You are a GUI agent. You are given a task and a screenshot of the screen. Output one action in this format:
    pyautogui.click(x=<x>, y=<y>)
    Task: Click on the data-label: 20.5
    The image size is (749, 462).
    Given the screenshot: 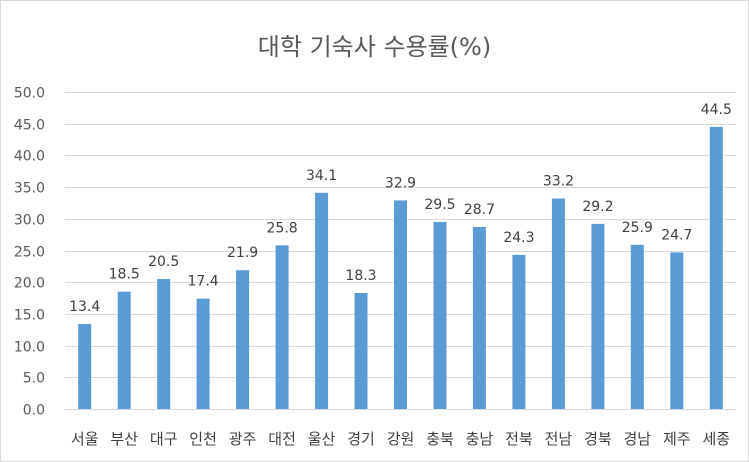 What is the action you would take?
    pyautogui.click(x=163, y=262)
    